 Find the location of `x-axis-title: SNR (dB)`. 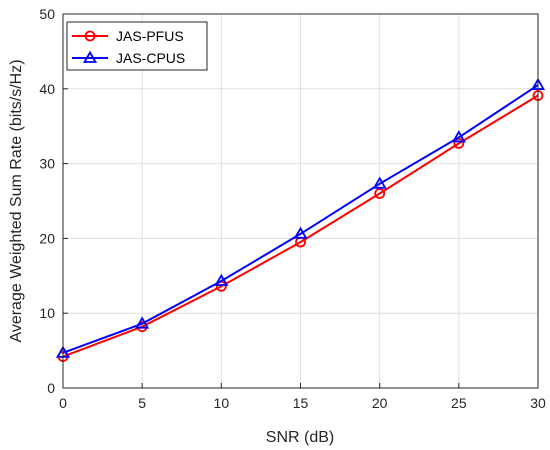

x-axis-title: SNR (dB) is located at coordinates (300, 437).